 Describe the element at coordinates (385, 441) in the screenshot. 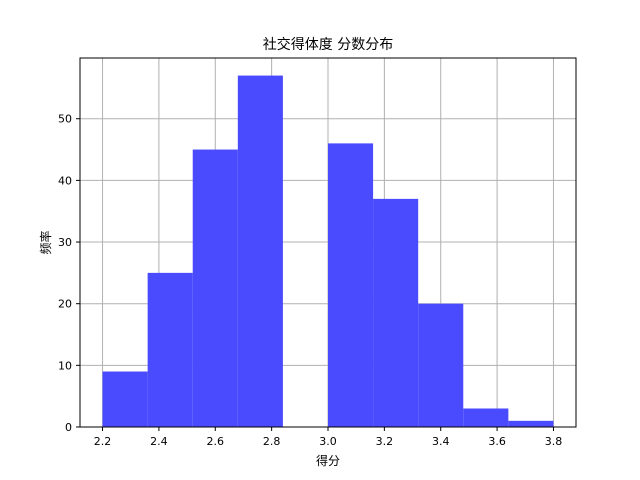

I see `x-tick-label: 3.2` at that location.